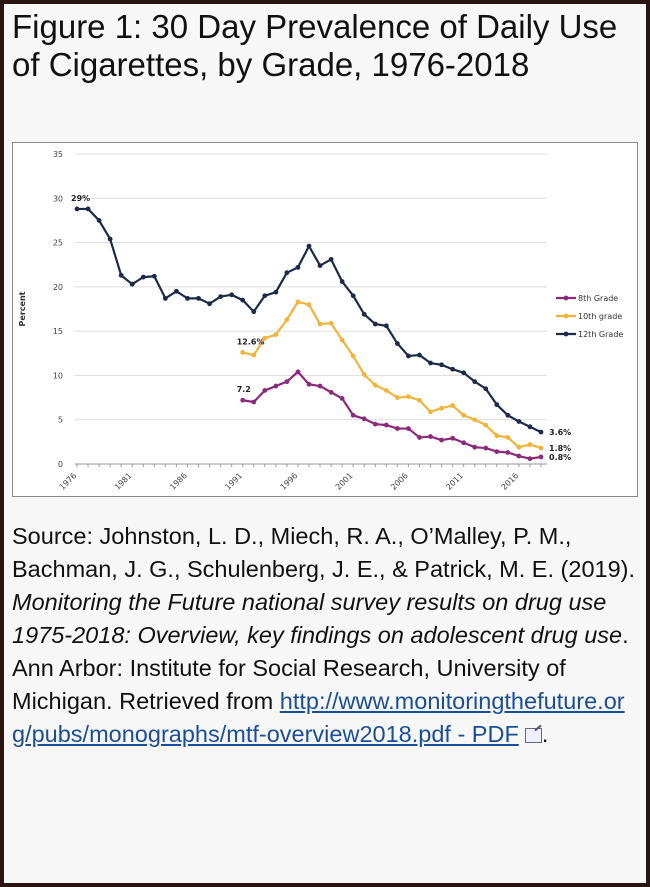 This screenshot has height=887, width=650. Describe the element at coordinates (399, 481) in the screenshot. I see `x-tick-label: 2006` at that location.